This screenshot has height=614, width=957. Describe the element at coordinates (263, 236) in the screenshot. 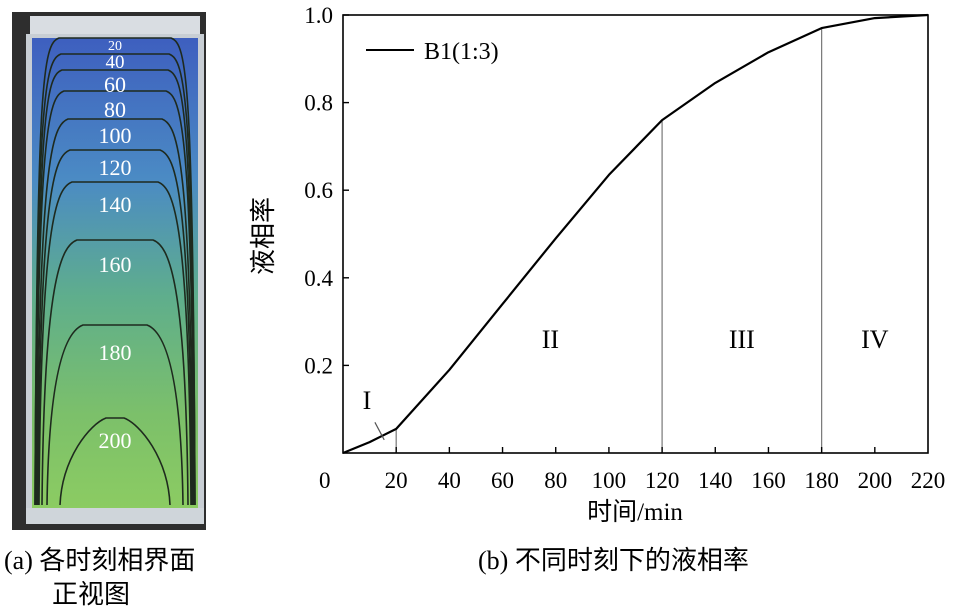

I see `y-axis-label: 液相率` at that location.